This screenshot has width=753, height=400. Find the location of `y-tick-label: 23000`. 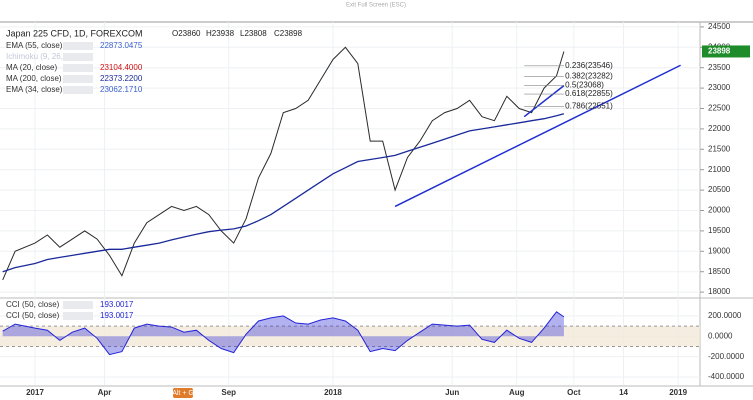

y-tick-label: 23000 is located at coordinates (719, 87).